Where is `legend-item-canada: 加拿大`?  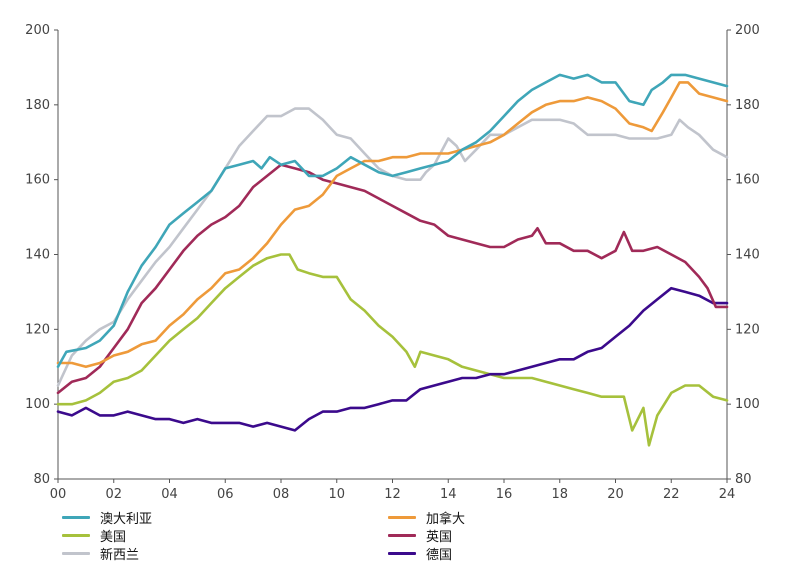 legend-item-canada: 加拿大 is located at coordinates (427, 517).